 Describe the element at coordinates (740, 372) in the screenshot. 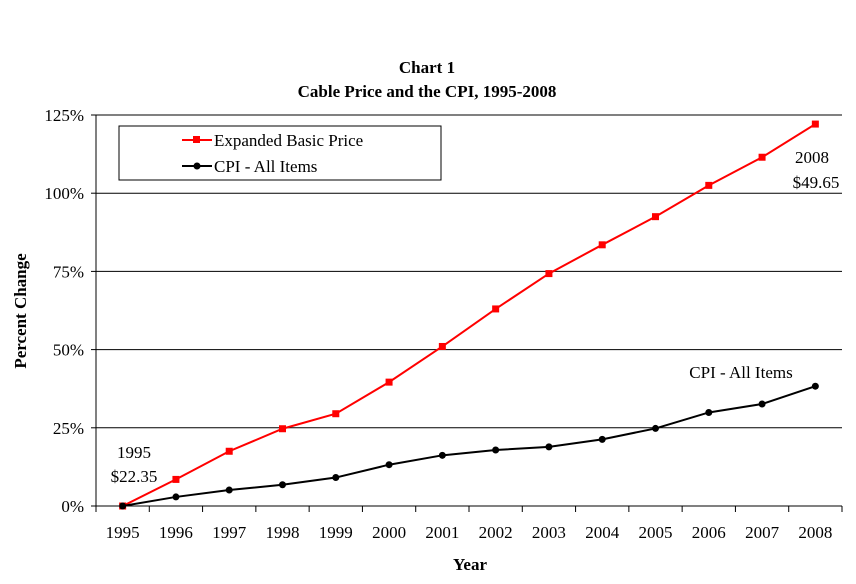

I see `annotation-cpi-label: CPI - All Items` at that location.